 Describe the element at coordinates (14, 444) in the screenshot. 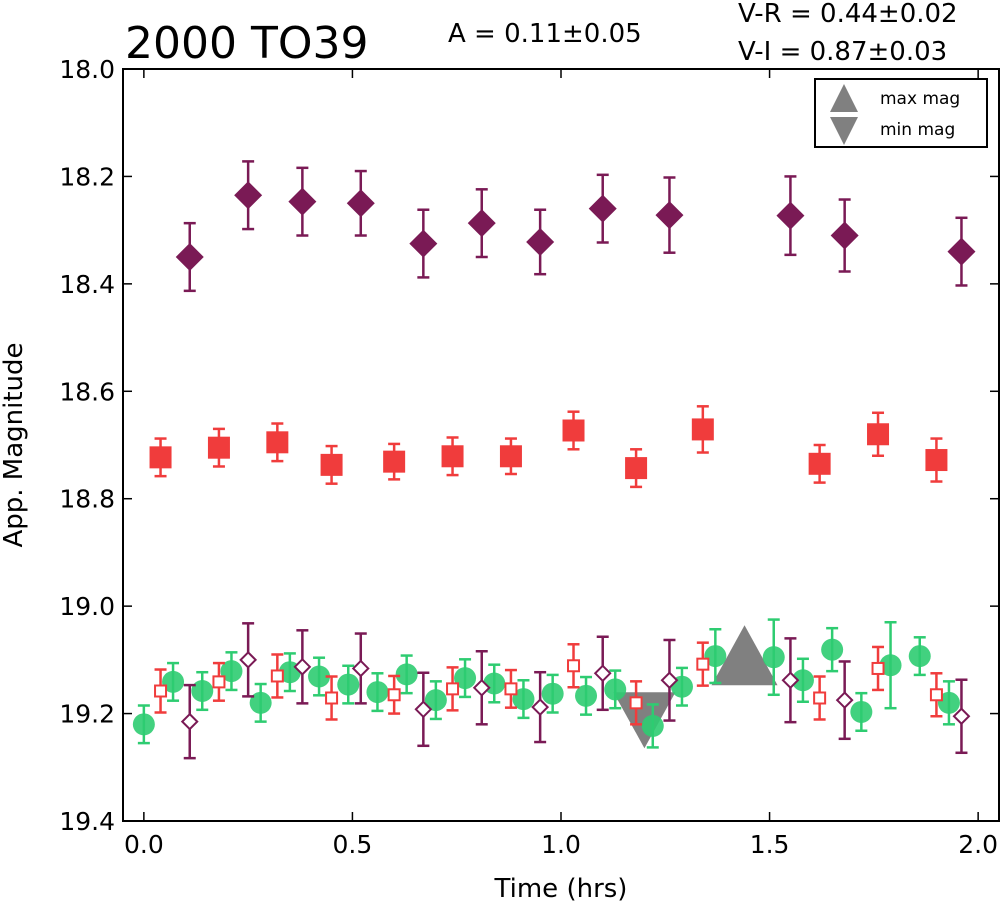

I see `y-axis-label: App. Magnitude` at that location.